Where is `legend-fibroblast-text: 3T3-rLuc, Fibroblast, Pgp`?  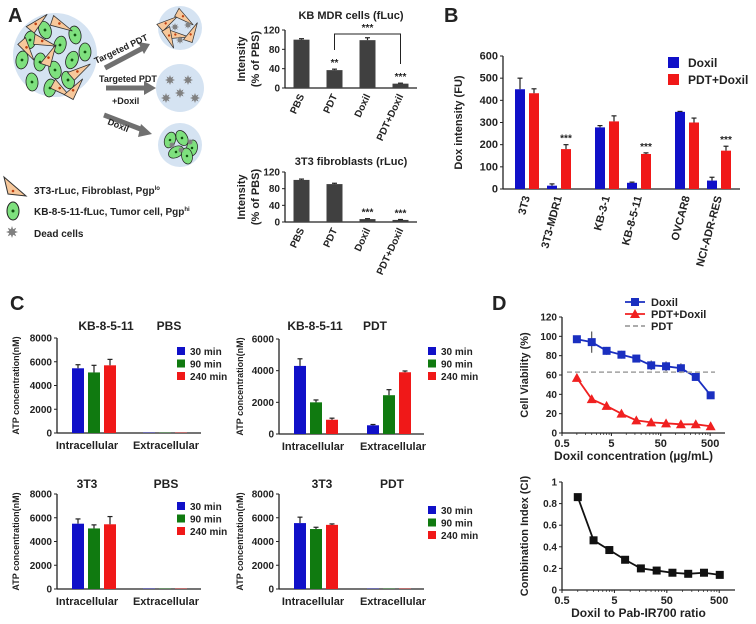 legend-fibroblast-text: 3T3-rLuc, Fibroblast, Pgp is located at coordinates (94, 191).